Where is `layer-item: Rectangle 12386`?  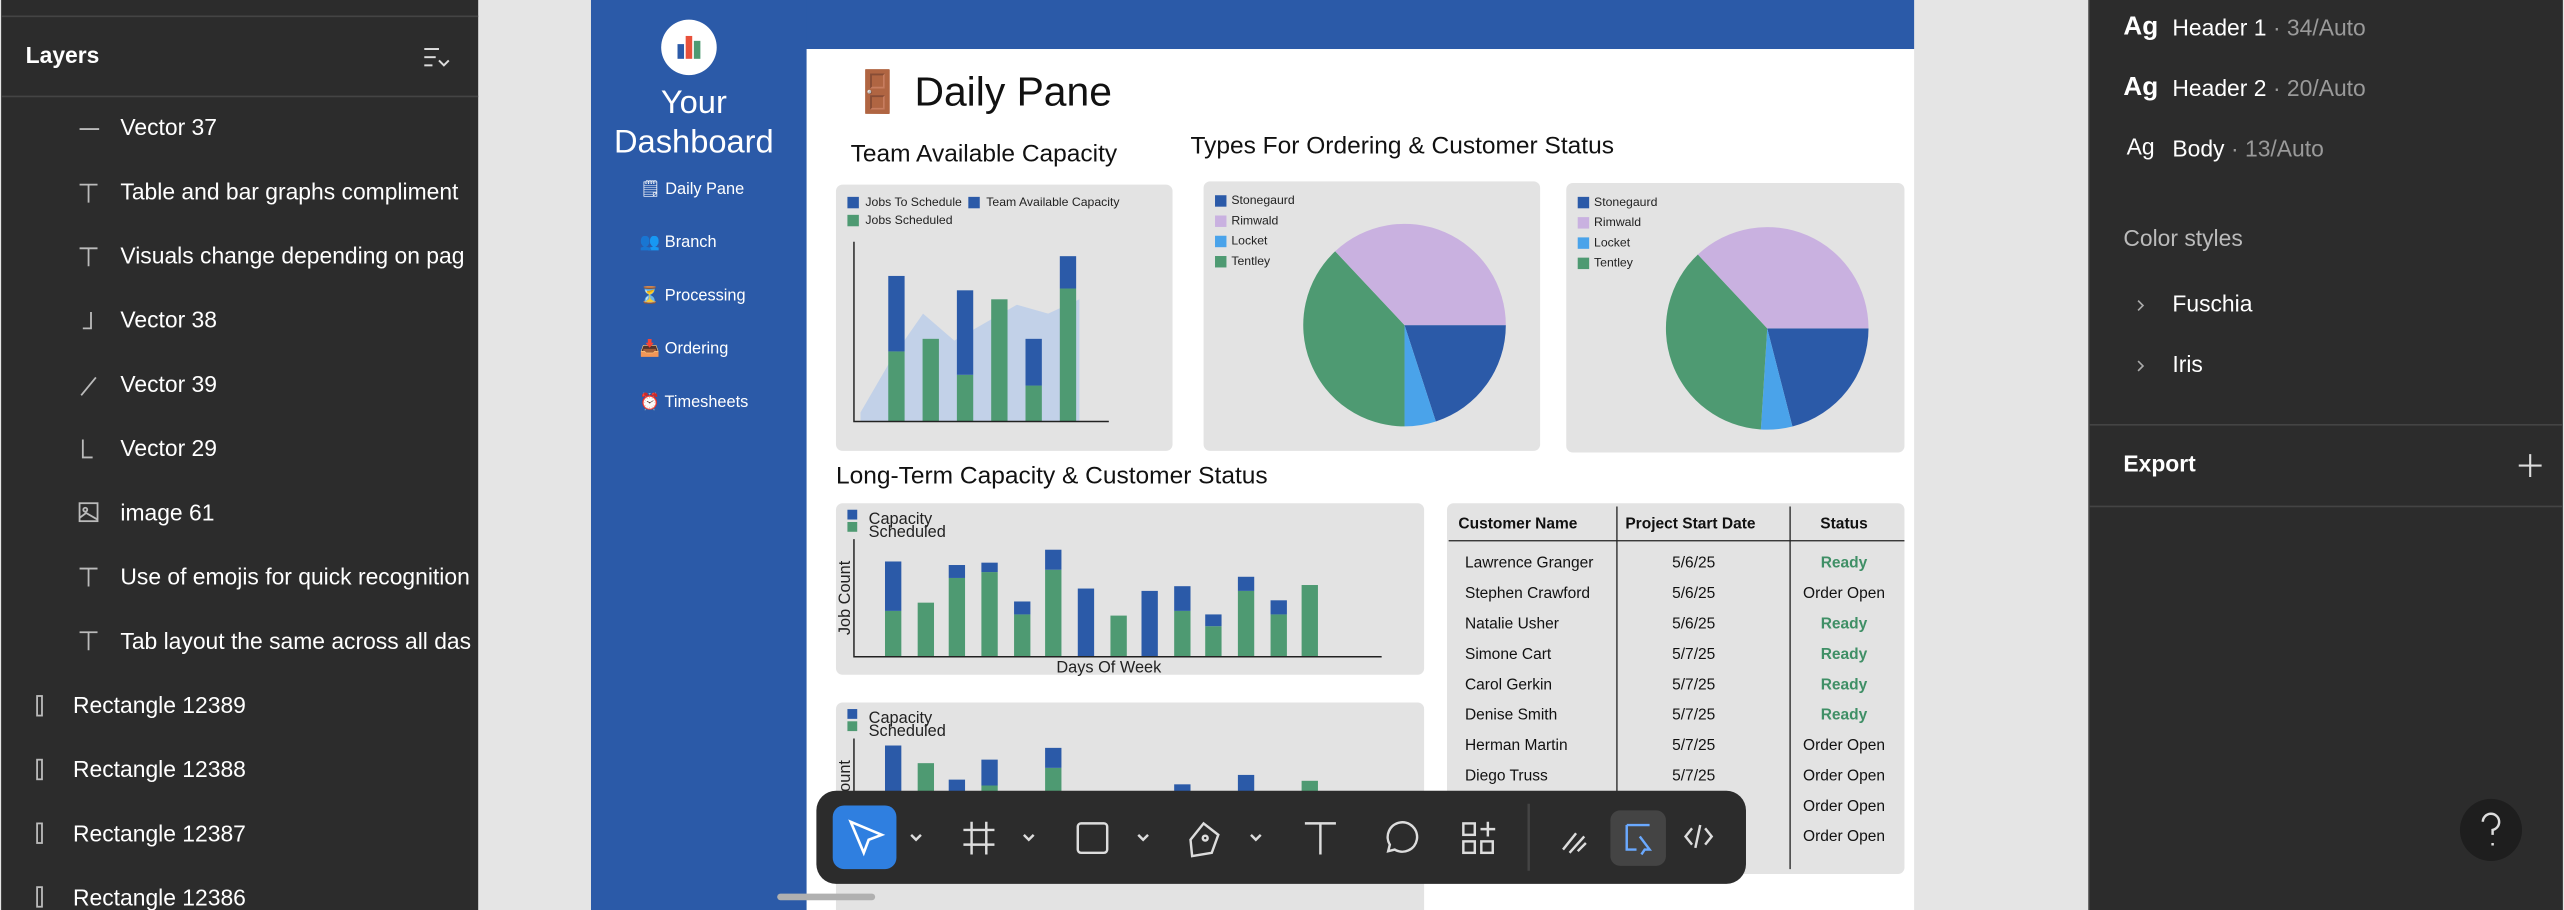
layer-item: Rectangle 12386 is located at coordinates (159, 897).